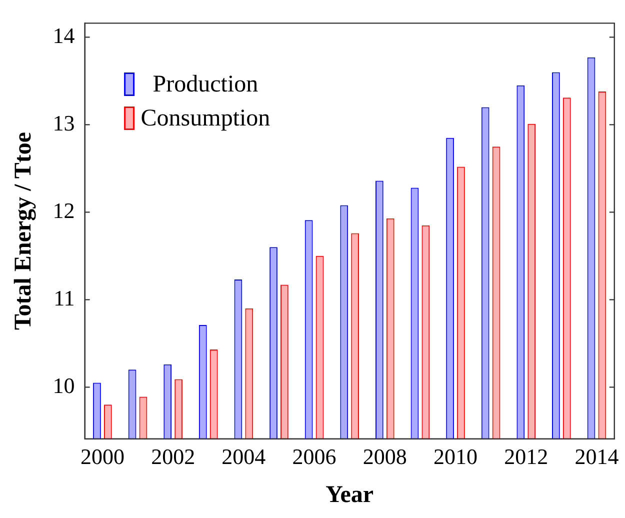 The image size is (625, 518). What do you see at coordinates (63, 385) in the screenshot?
I see `y-tick-label: 10` at bounding box center [63, 385].